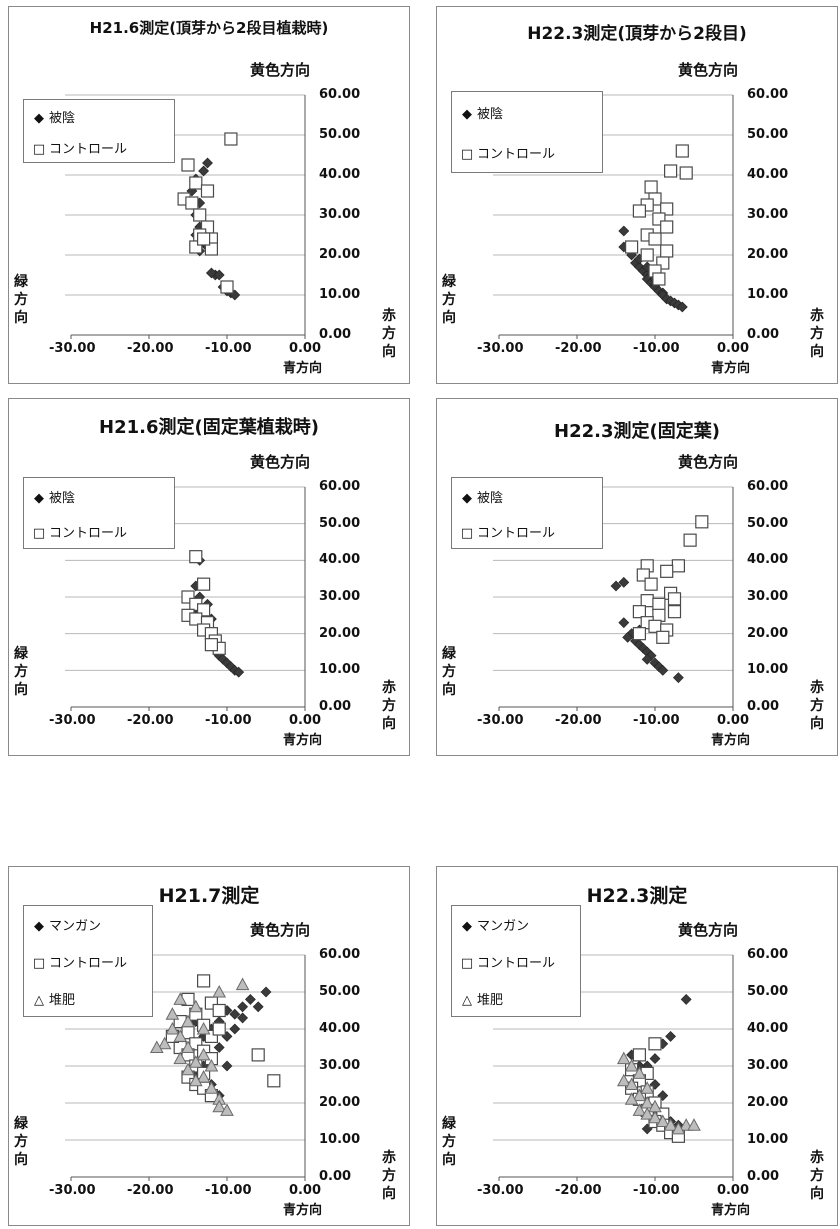  Describe the element at coordinates (209, 28) in the screenshot. I see `chart-title: H21.6測定(頂芽から2段目植栽時)` at that location.